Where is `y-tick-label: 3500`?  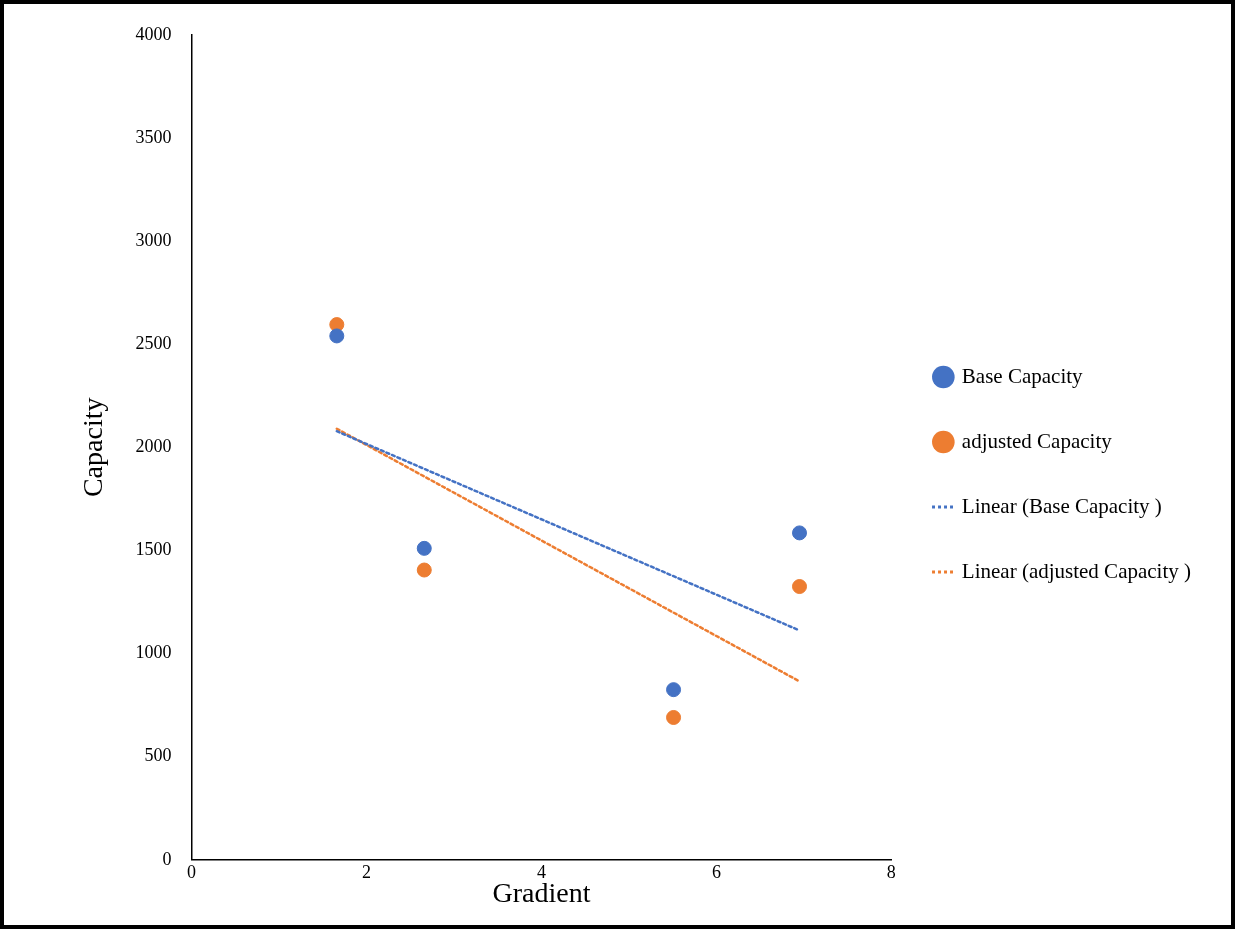
y-tick-label: 3500 is located at coordinates (153, 136).